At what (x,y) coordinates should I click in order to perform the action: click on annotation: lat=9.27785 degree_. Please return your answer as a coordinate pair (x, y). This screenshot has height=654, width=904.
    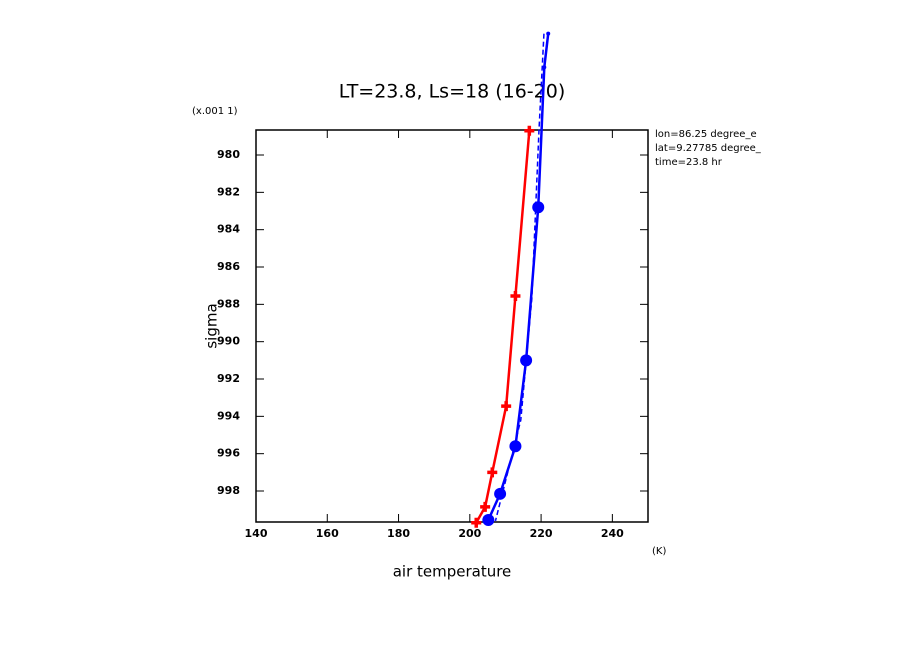
    Looking at the image, I should click on (708, 148).